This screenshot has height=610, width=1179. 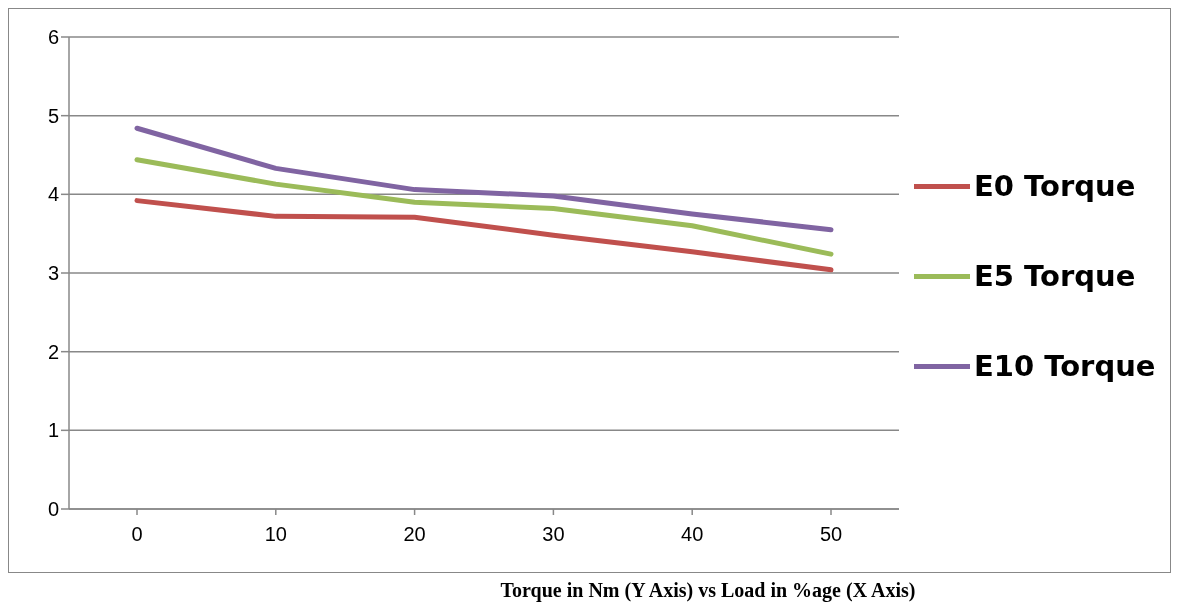 I want to click on y-tick-label: 1, so click(x=53, y=430).